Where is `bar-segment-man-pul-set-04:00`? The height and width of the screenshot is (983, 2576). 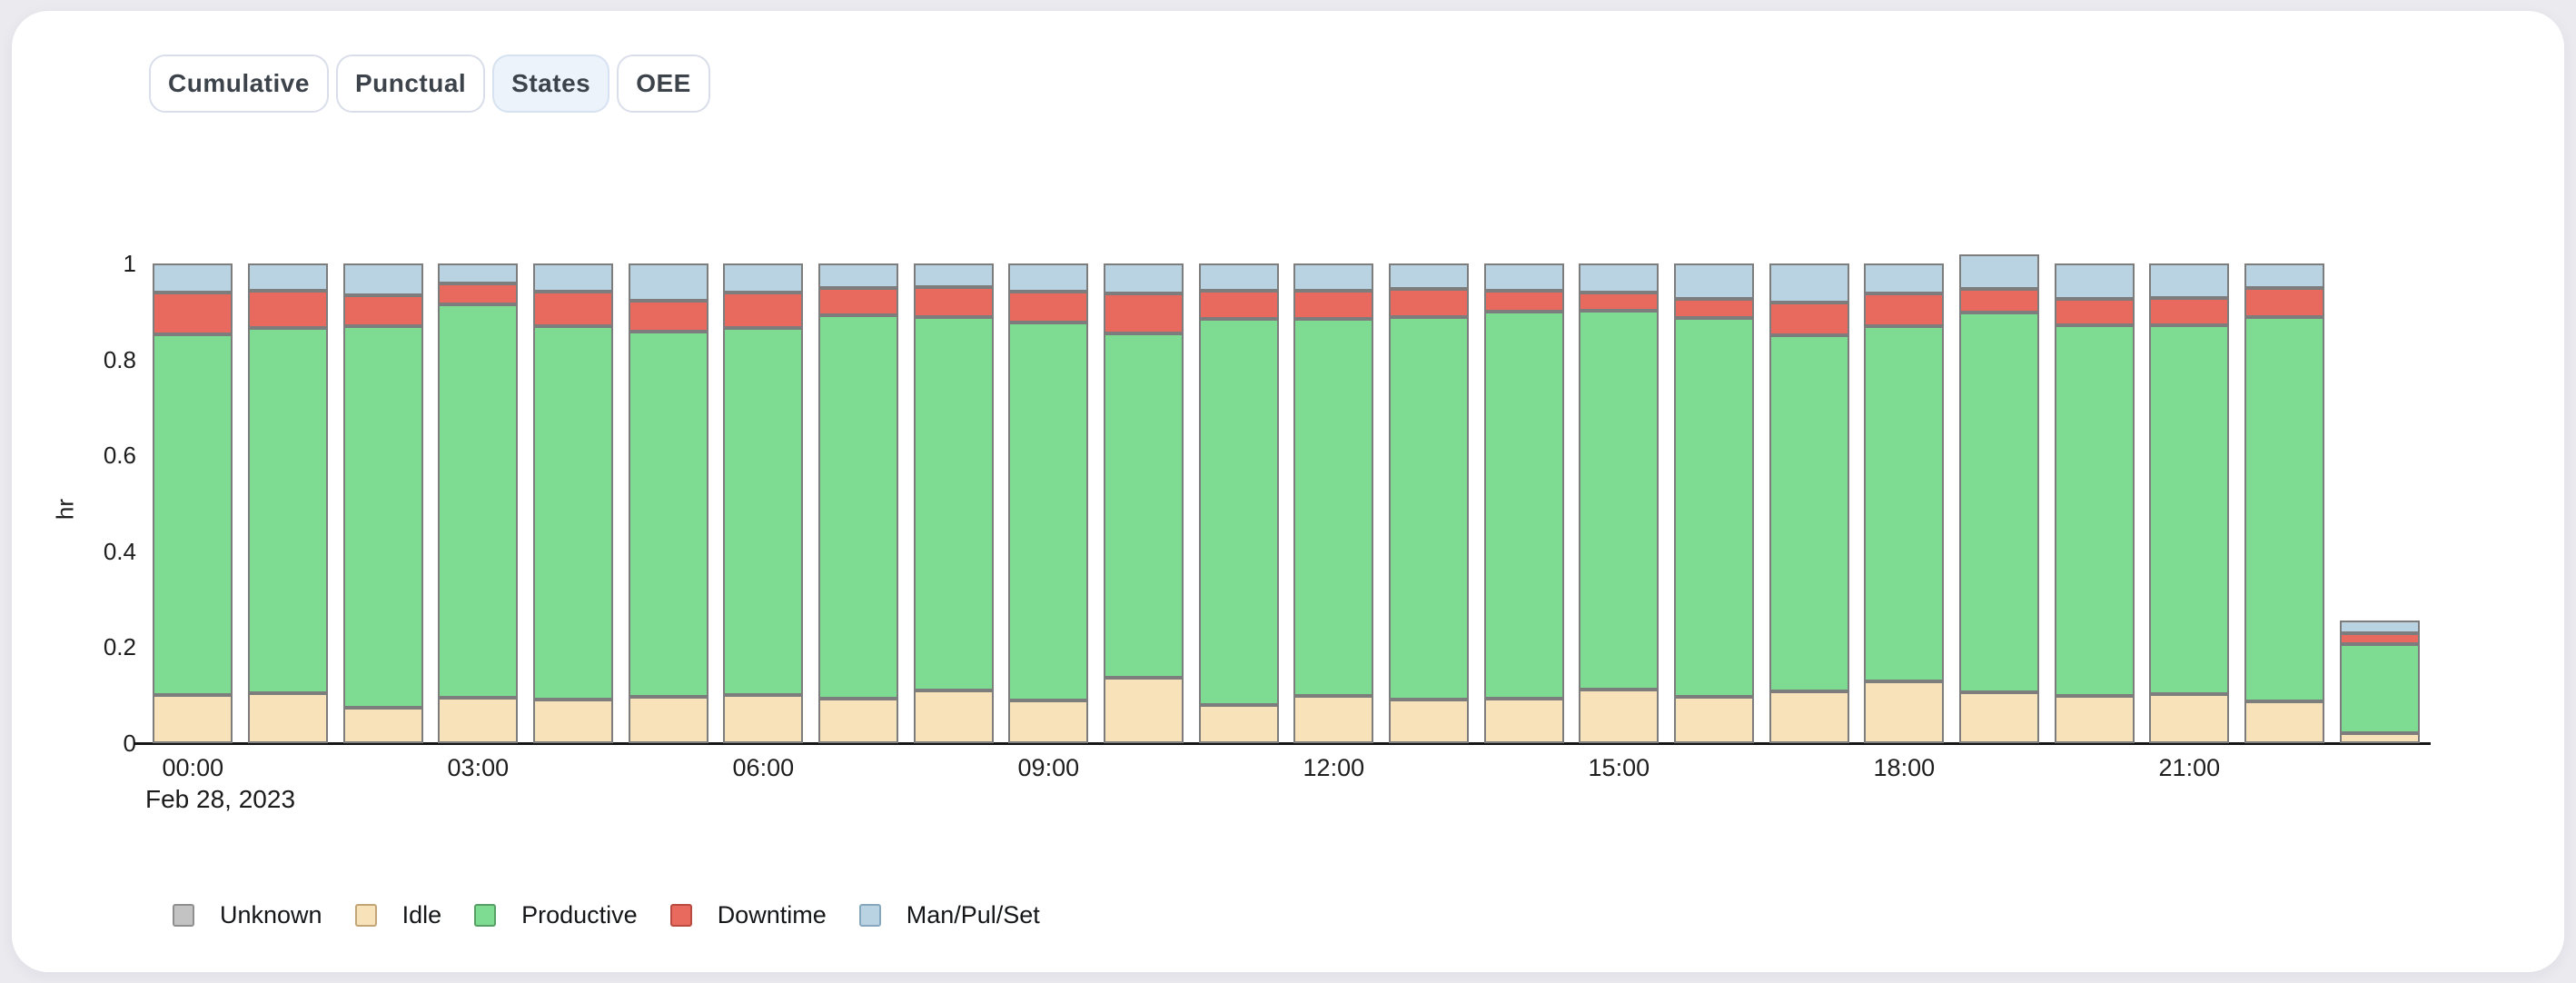 bar-segment-man-pul-set-04:00 is located at coordinates (573, 277).